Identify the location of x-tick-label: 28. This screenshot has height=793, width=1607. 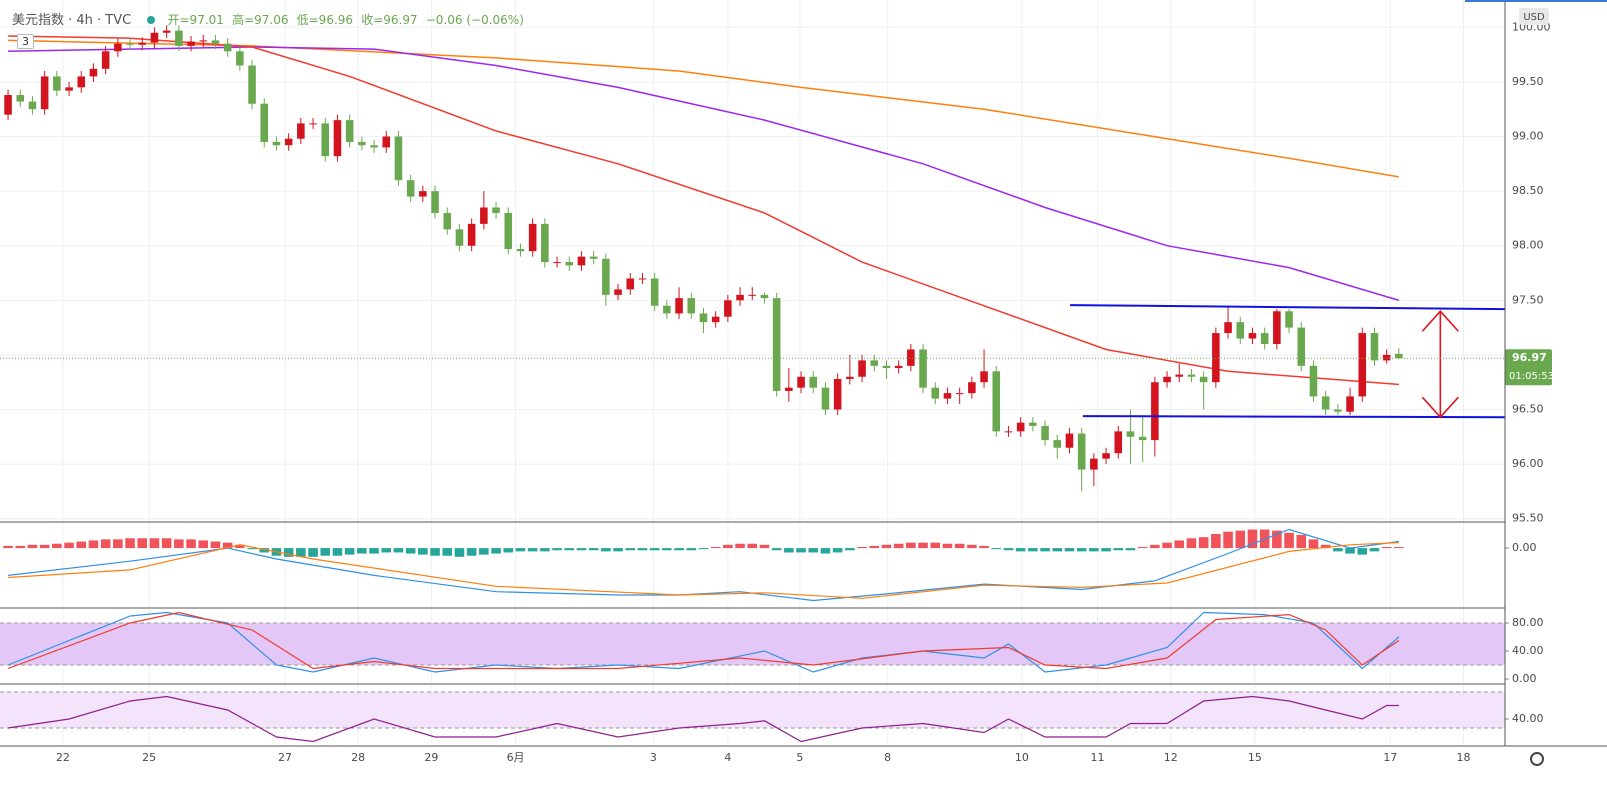
(358, 757).